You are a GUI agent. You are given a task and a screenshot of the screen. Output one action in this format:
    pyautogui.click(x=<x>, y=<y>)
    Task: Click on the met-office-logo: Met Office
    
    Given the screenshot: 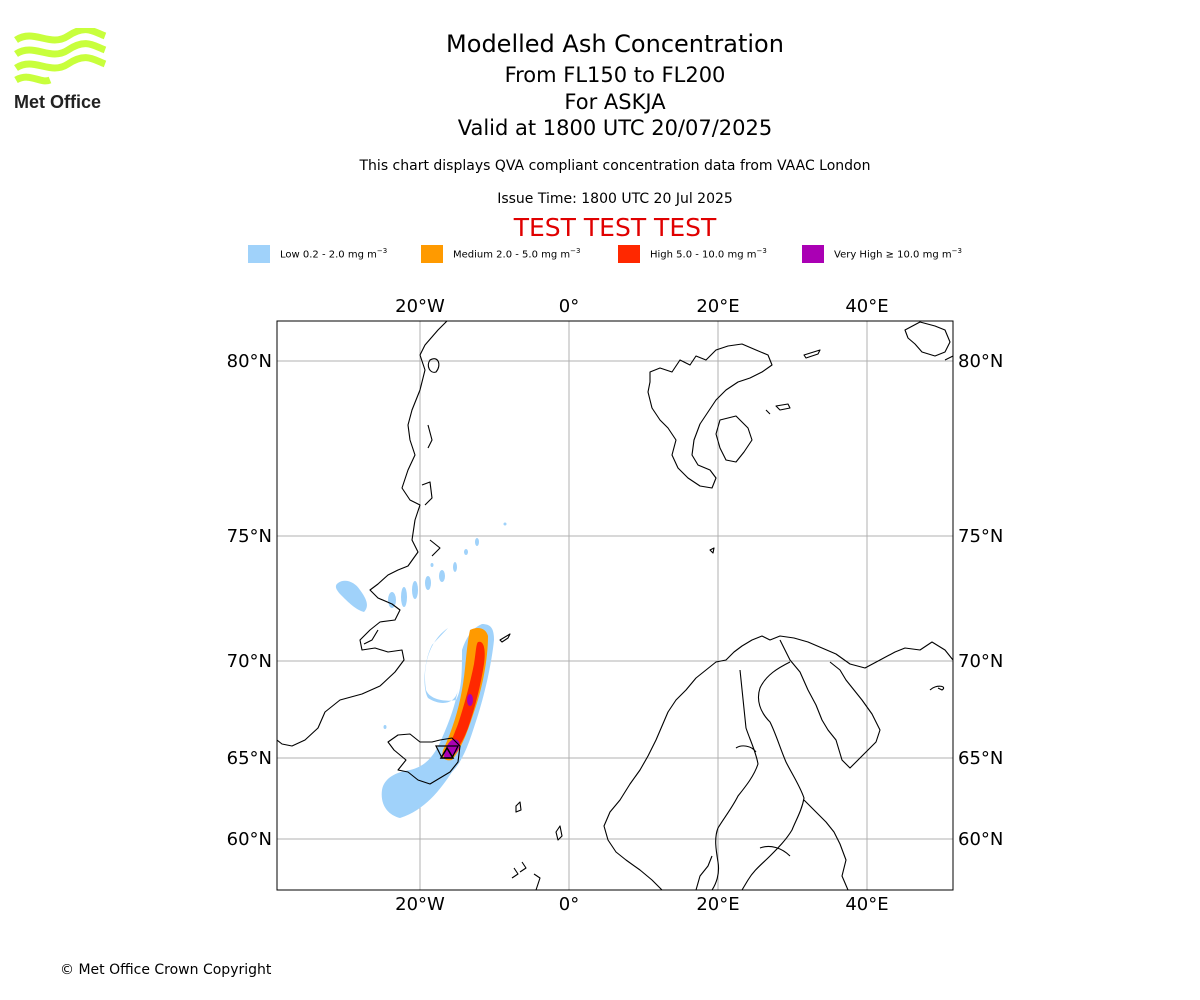 What is the action you would take?
    pyautogui.click(x=60, y=70)
    